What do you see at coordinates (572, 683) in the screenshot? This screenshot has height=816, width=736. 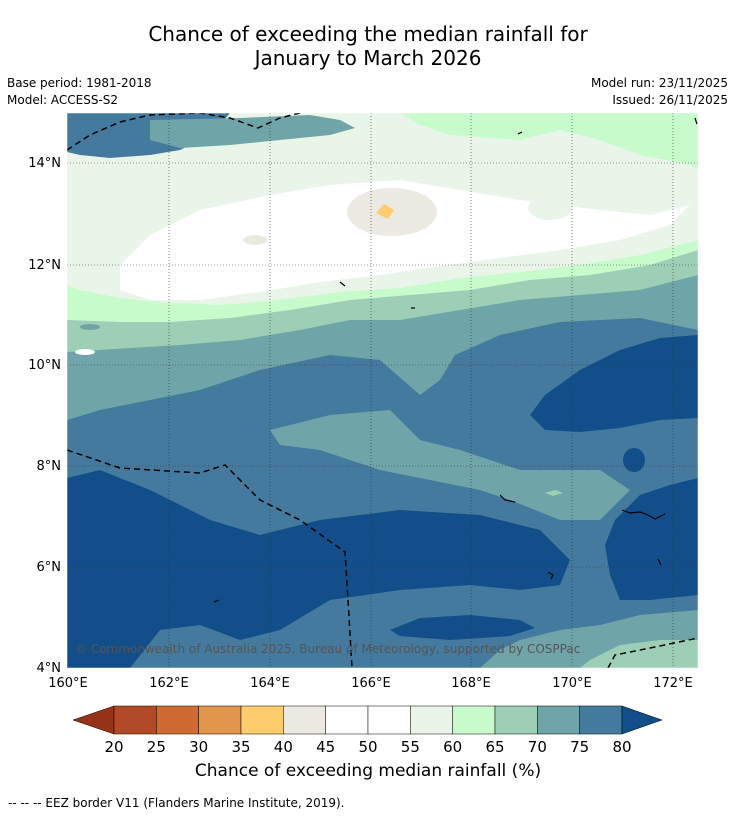 I see `lon-label: 170°E` at bounding box center [572, 683].